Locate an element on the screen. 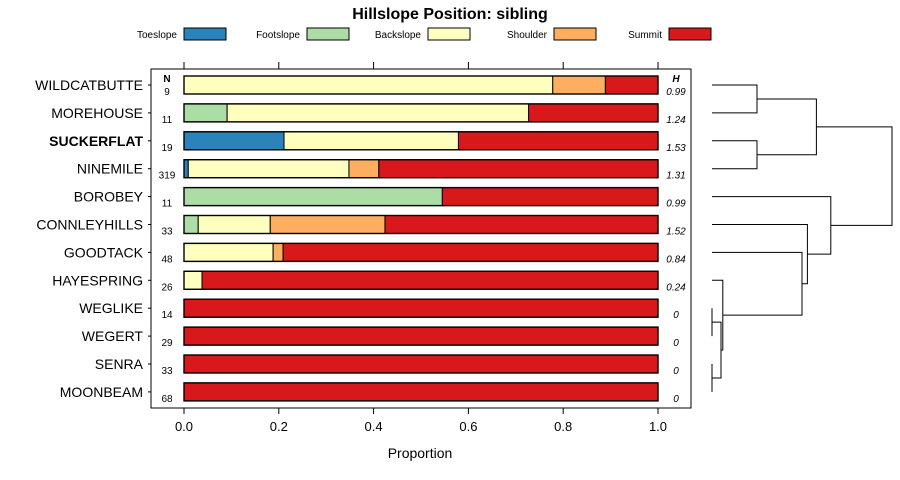 This screenshot has height=480, width=900. legend-swatch-footslope is located at coordinates (328, 34).